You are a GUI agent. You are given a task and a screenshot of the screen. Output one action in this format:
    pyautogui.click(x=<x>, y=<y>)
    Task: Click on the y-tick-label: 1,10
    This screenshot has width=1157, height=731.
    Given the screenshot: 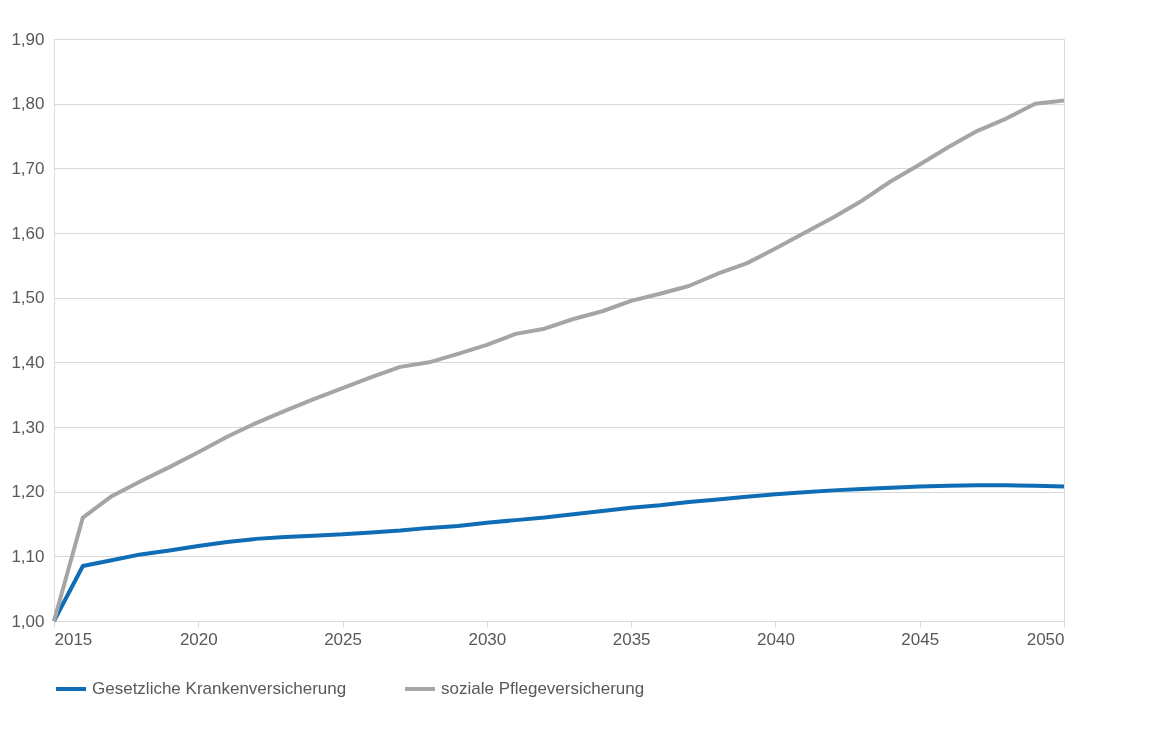 What is the action you would take?
    pyautogui.click(x=28, y=556)
    